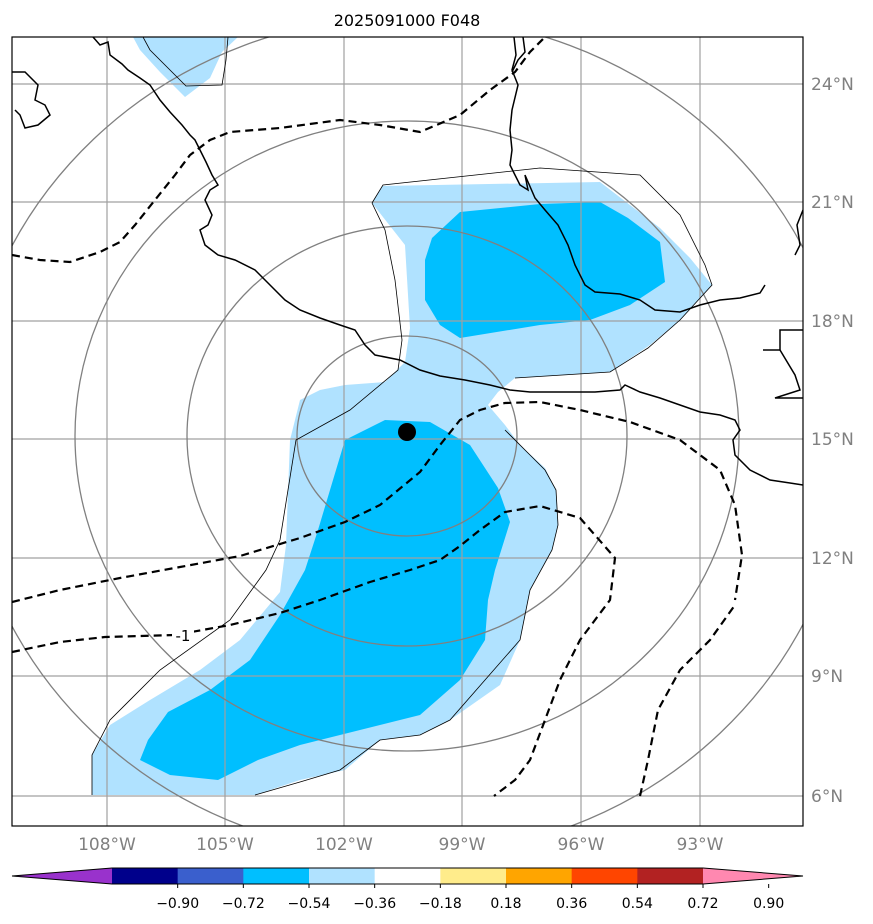  Describe the element at coordinates (344, 845) in the screenshot. I see `lon-label: 102°W` at that location.